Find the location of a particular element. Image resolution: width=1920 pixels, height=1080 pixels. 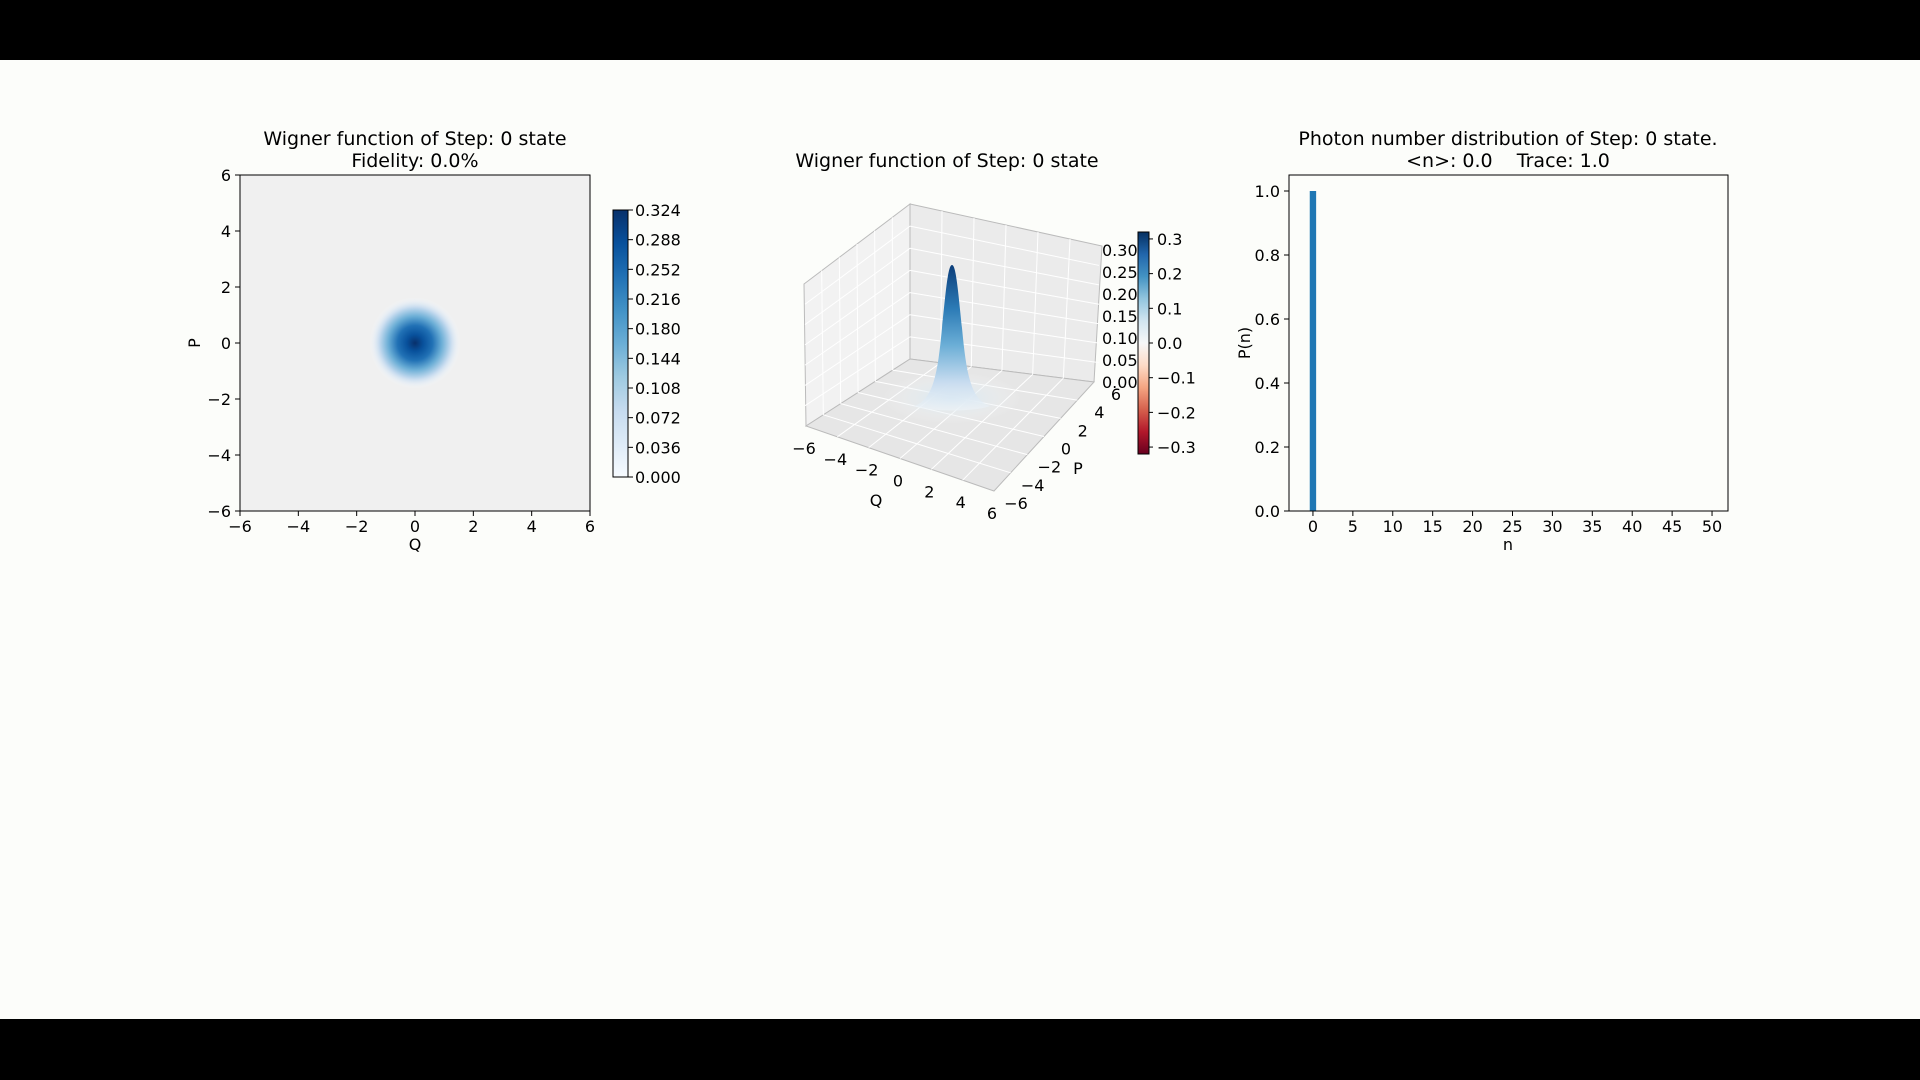

heatmap-colorbar-tick-label: 0.324 is located at coordinates (658, 210).